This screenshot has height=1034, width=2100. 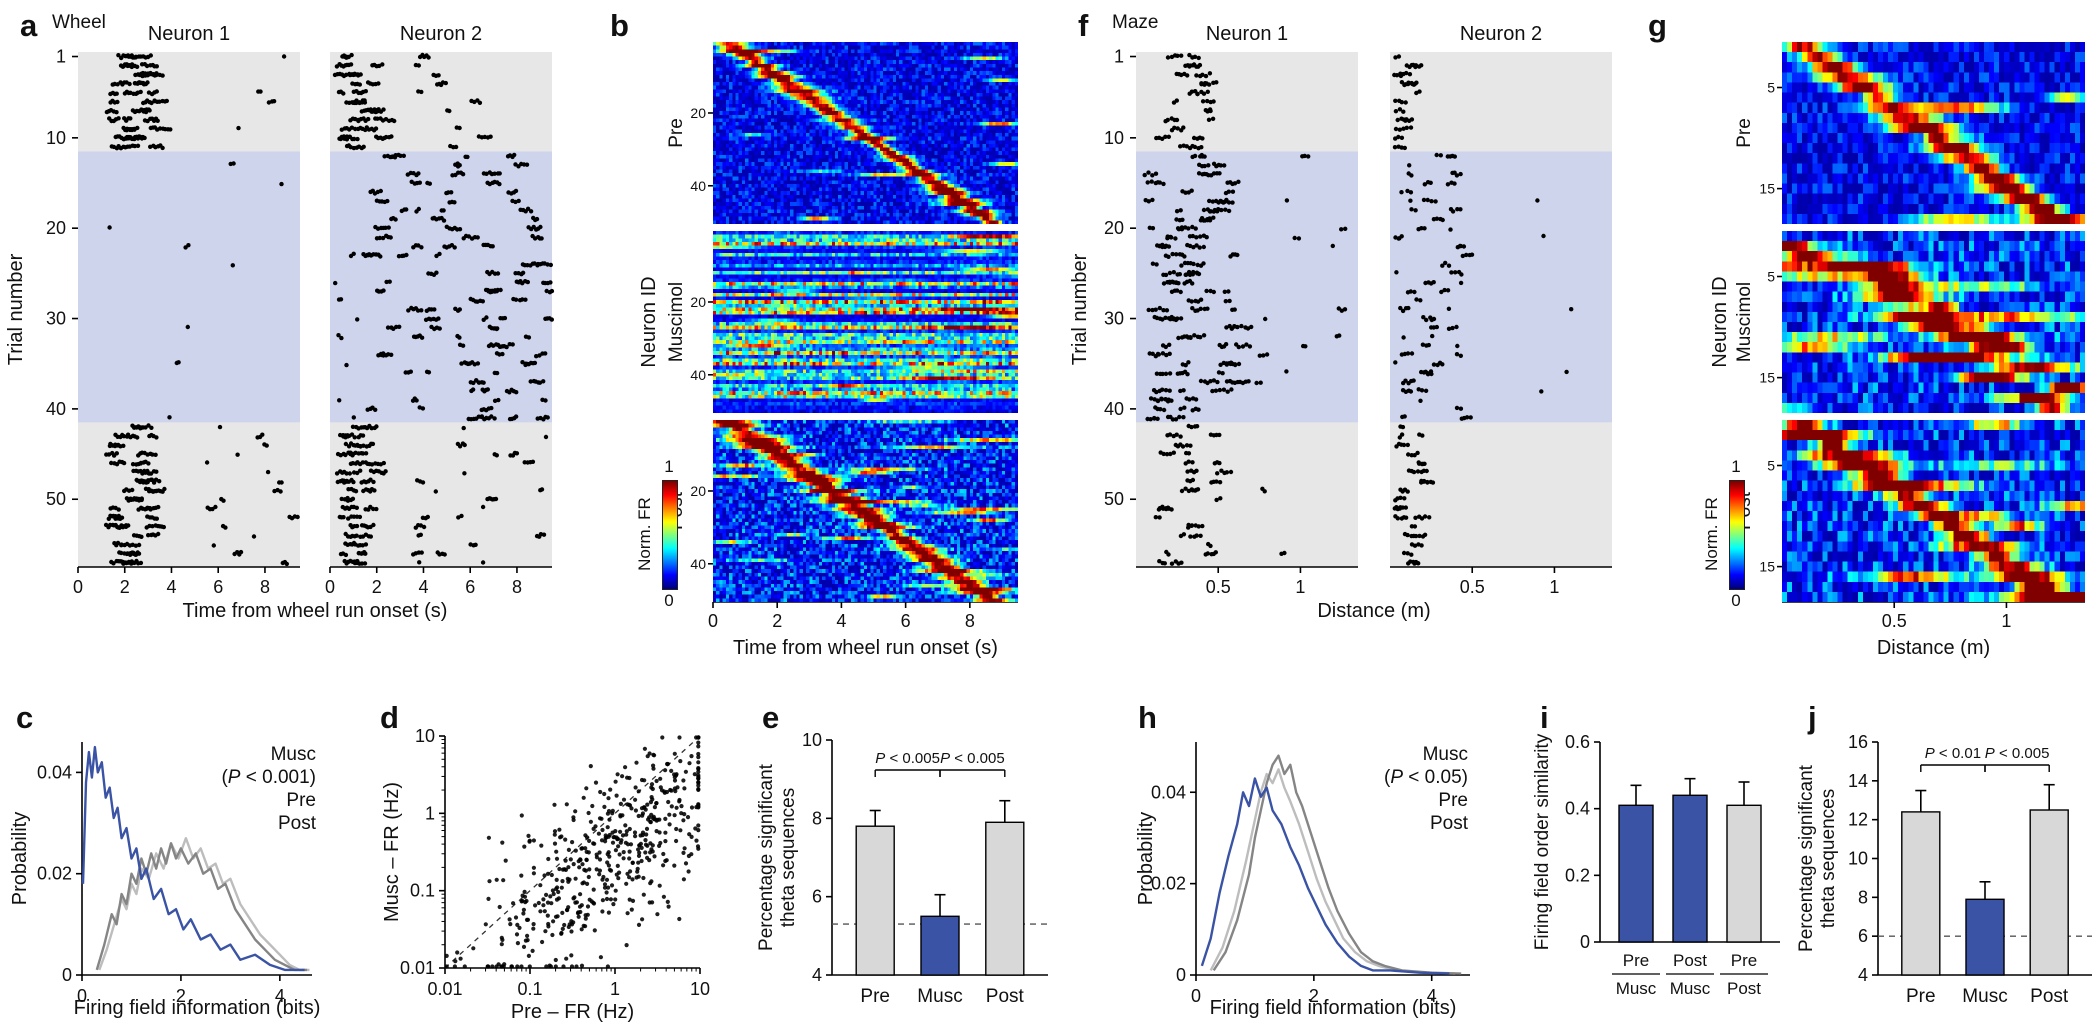 I want to click on y-tick-label: 14, so click(x=1858, y=781).